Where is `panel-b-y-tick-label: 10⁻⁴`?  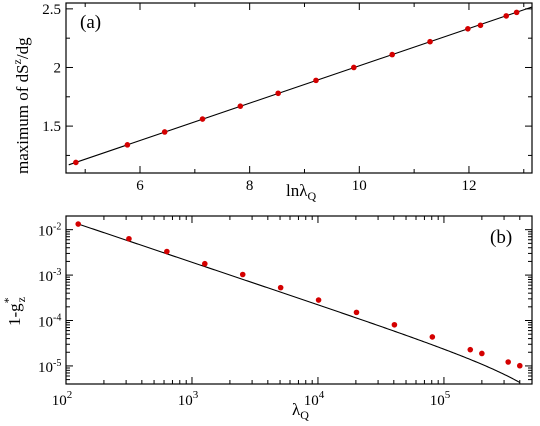
panel-b-y-tick-label: 10⁻⁴ is located at coordinates (49, 322).